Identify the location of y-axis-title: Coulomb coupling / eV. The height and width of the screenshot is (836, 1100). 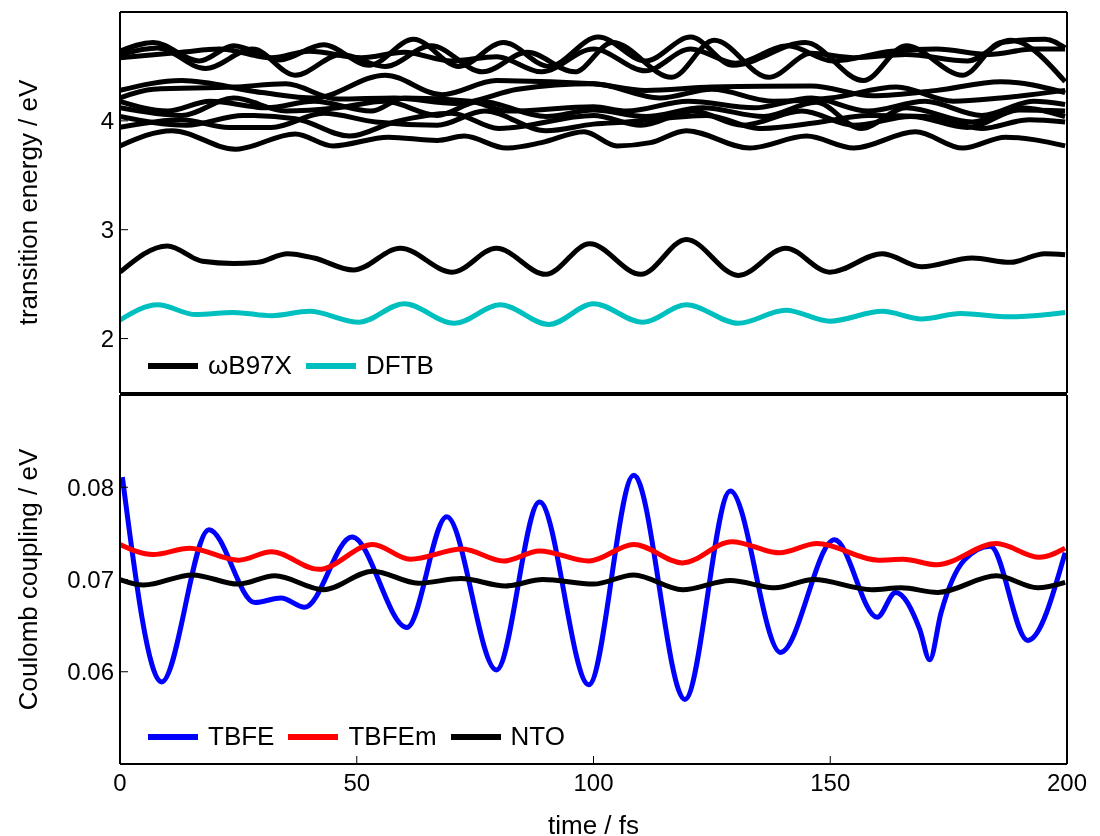
(27, 579).